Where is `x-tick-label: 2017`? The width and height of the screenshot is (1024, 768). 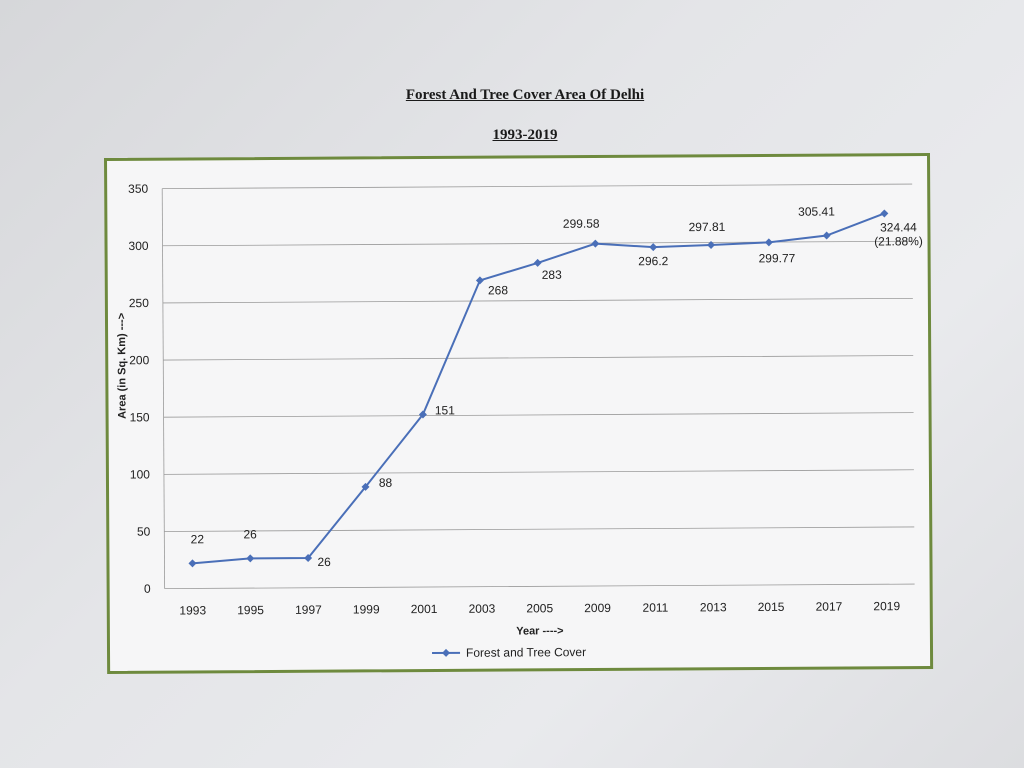
x-tick-label: 2017 is located at coordinates (829, 606).